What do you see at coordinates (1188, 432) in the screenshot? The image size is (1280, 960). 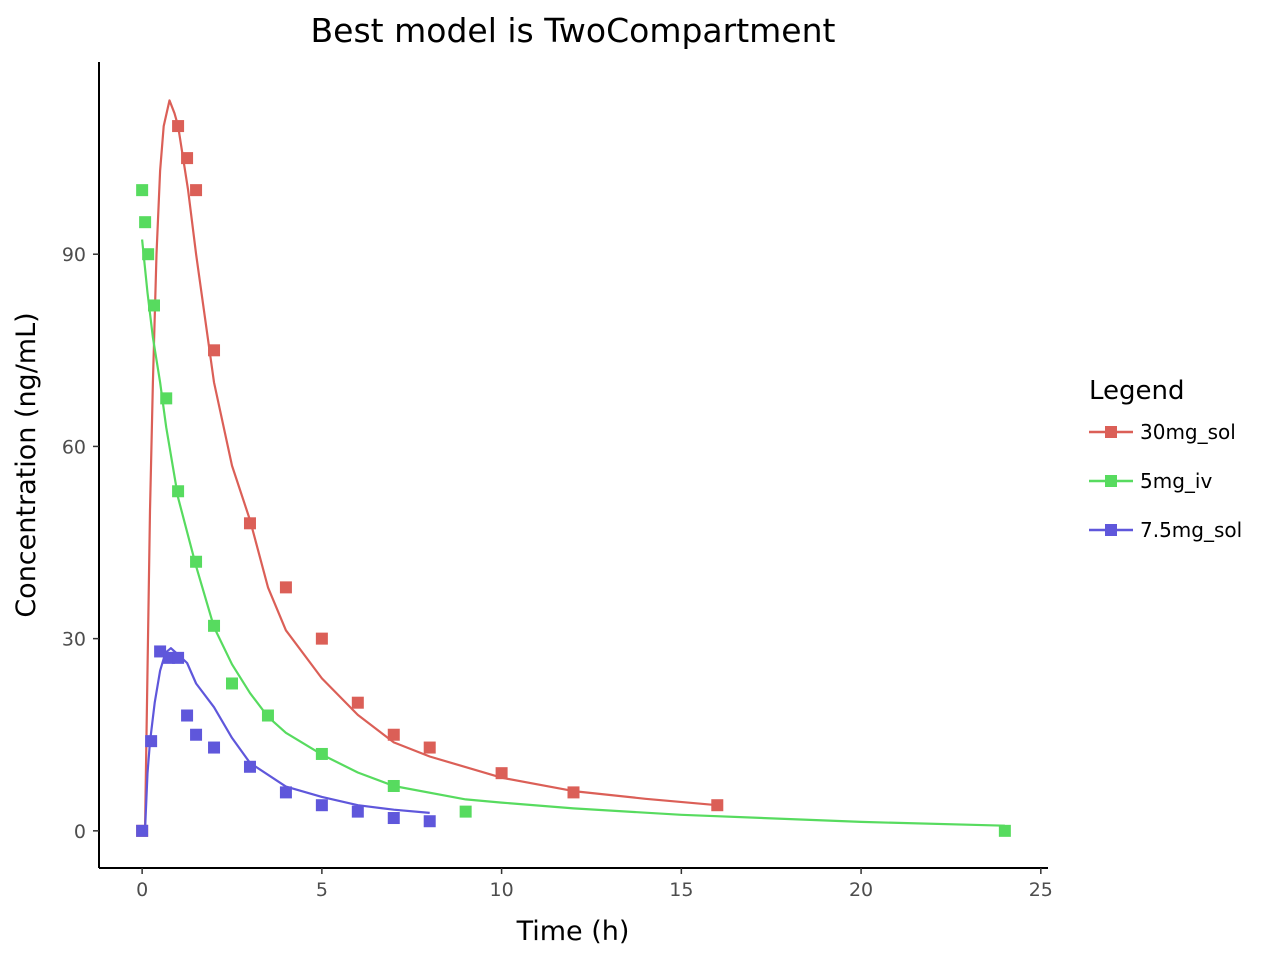 I see `legend-label: 30mg_sol` at bounding box center [1188, 432].